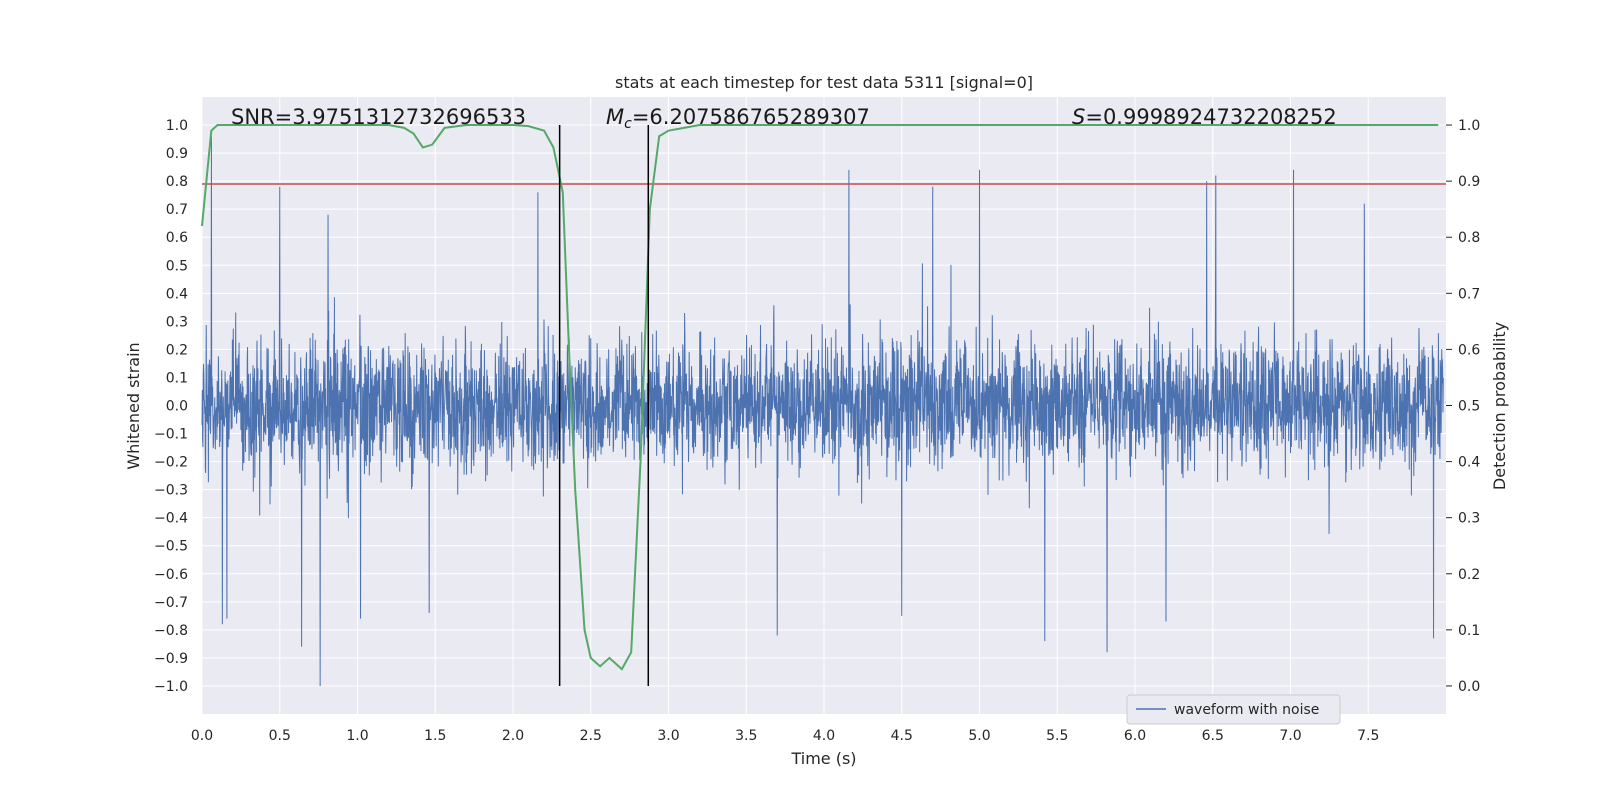 The image size is (1600, 800). Describe the element at coordinates (1368, 736) in the screenshot. I see `x-tick-label: 7.5` at that location.